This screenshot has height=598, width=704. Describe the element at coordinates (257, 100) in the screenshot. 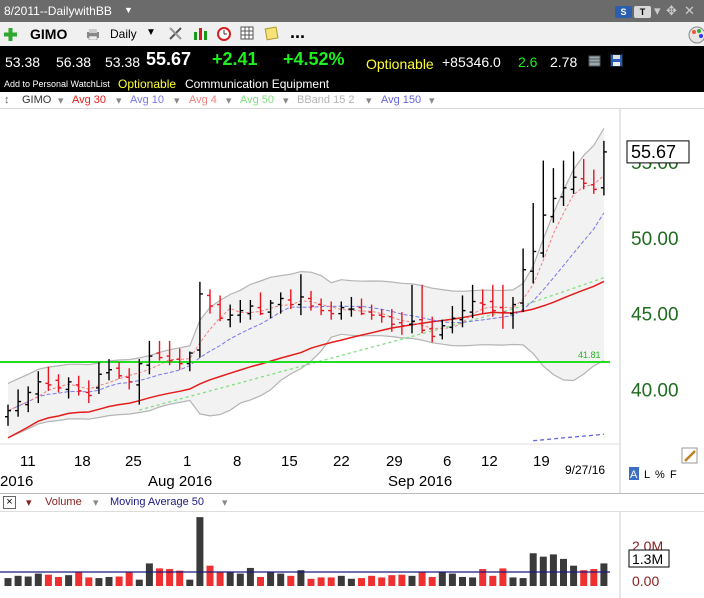

I see `legend-avg50: Avg 50` at that location.